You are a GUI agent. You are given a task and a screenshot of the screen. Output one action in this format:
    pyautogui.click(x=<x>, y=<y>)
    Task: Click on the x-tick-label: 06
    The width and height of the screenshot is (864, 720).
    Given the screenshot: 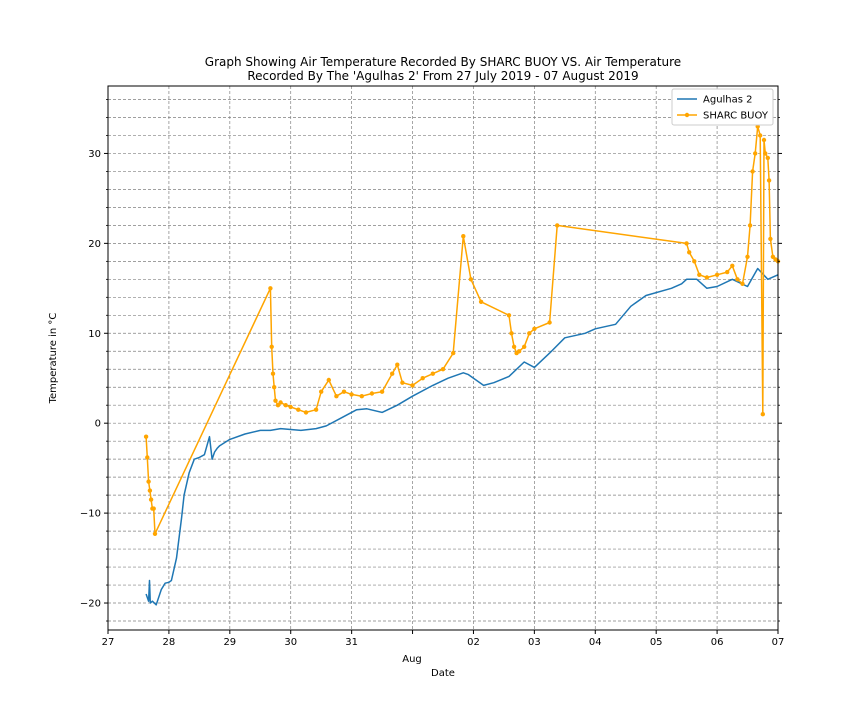 What is the action you would take?
    pyautogui.click(x=717, y=642)
    